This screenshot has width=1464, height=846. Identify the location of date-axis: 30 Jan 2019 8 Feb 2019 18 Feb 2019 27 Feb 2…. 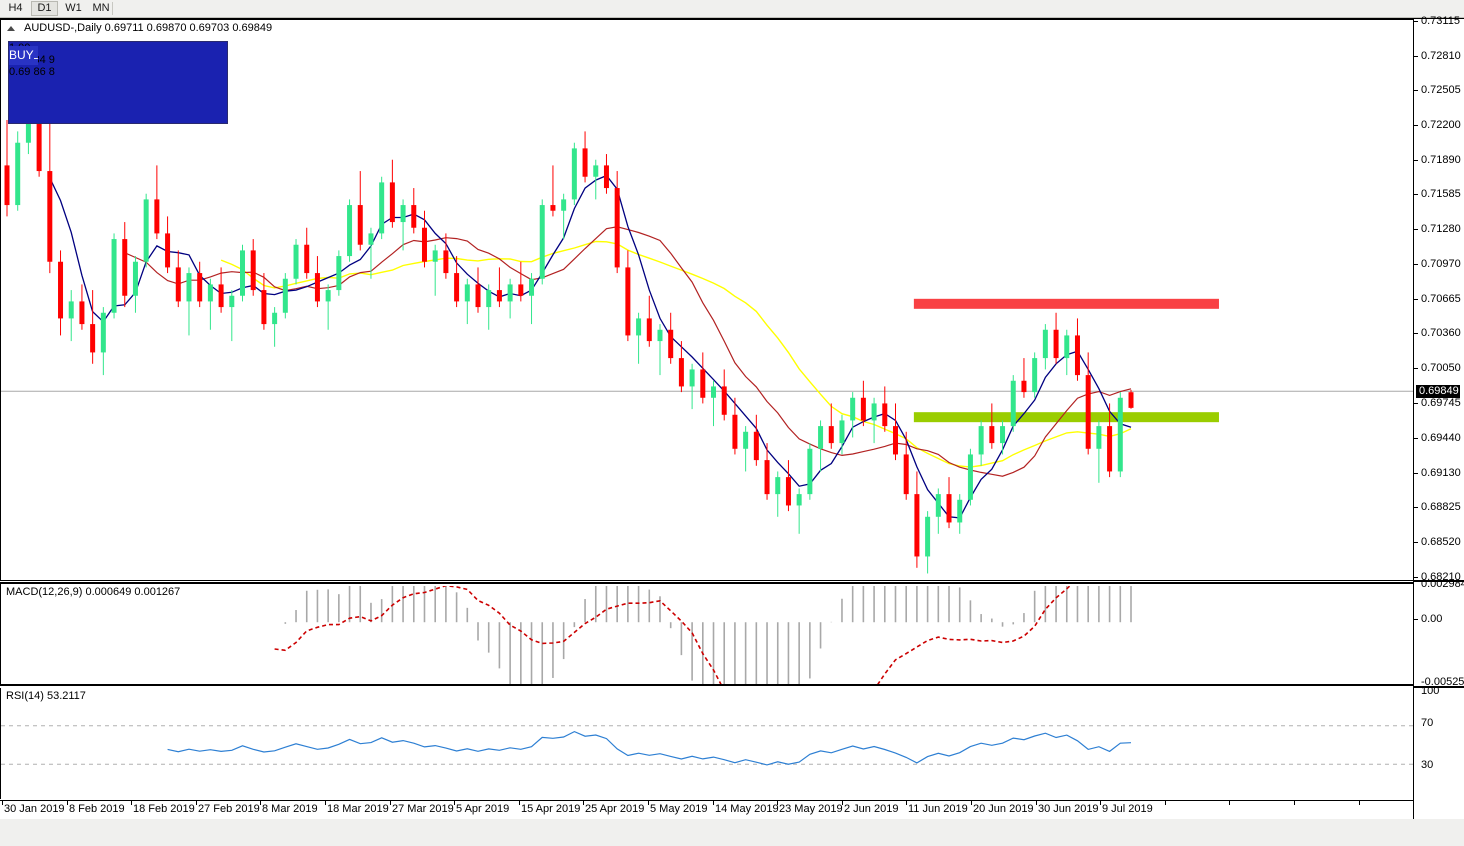
(706, 809).